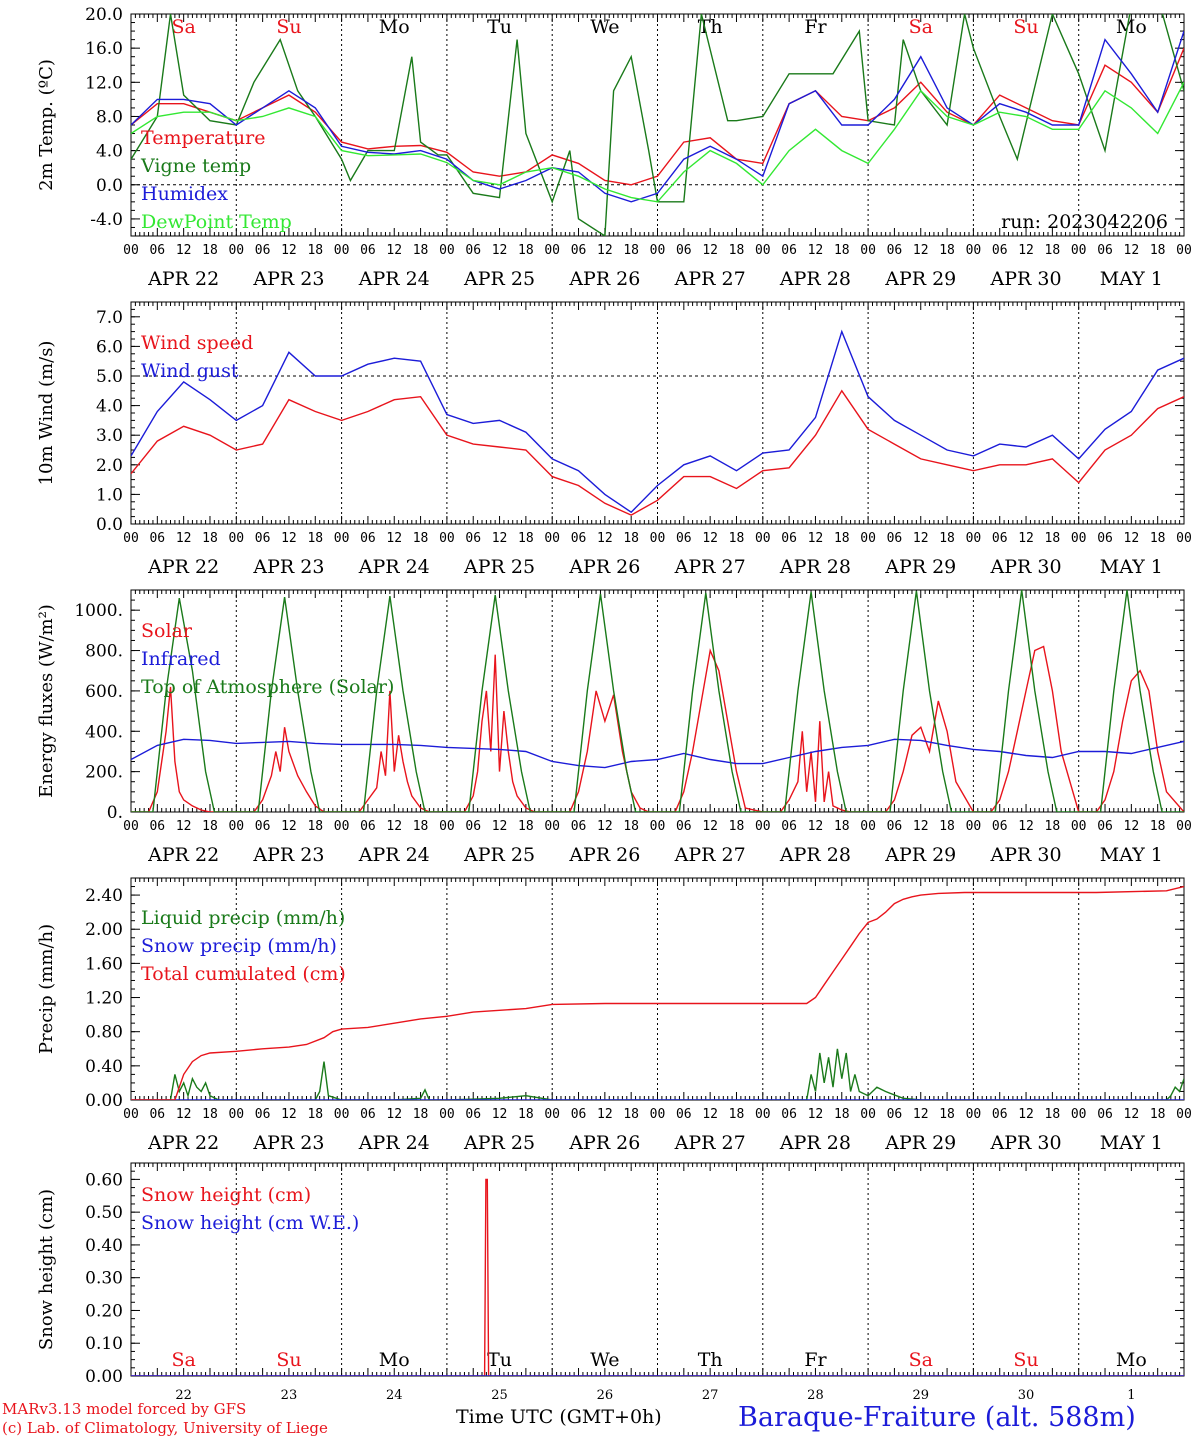 Image resolution: width=1194 pixels, height=1440 pixels. What do you see at coordinates (104, 49) in the screenshot?
I see `y-tick-label: 16.0` at bounding box center [104, 49].